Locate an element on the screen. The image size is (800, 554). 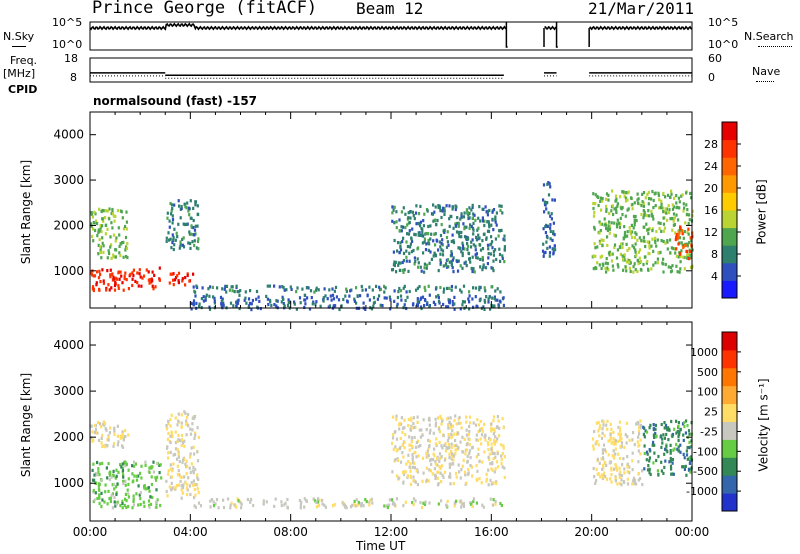
beam-title: Beam 12 is located at coordinates (390, 9).